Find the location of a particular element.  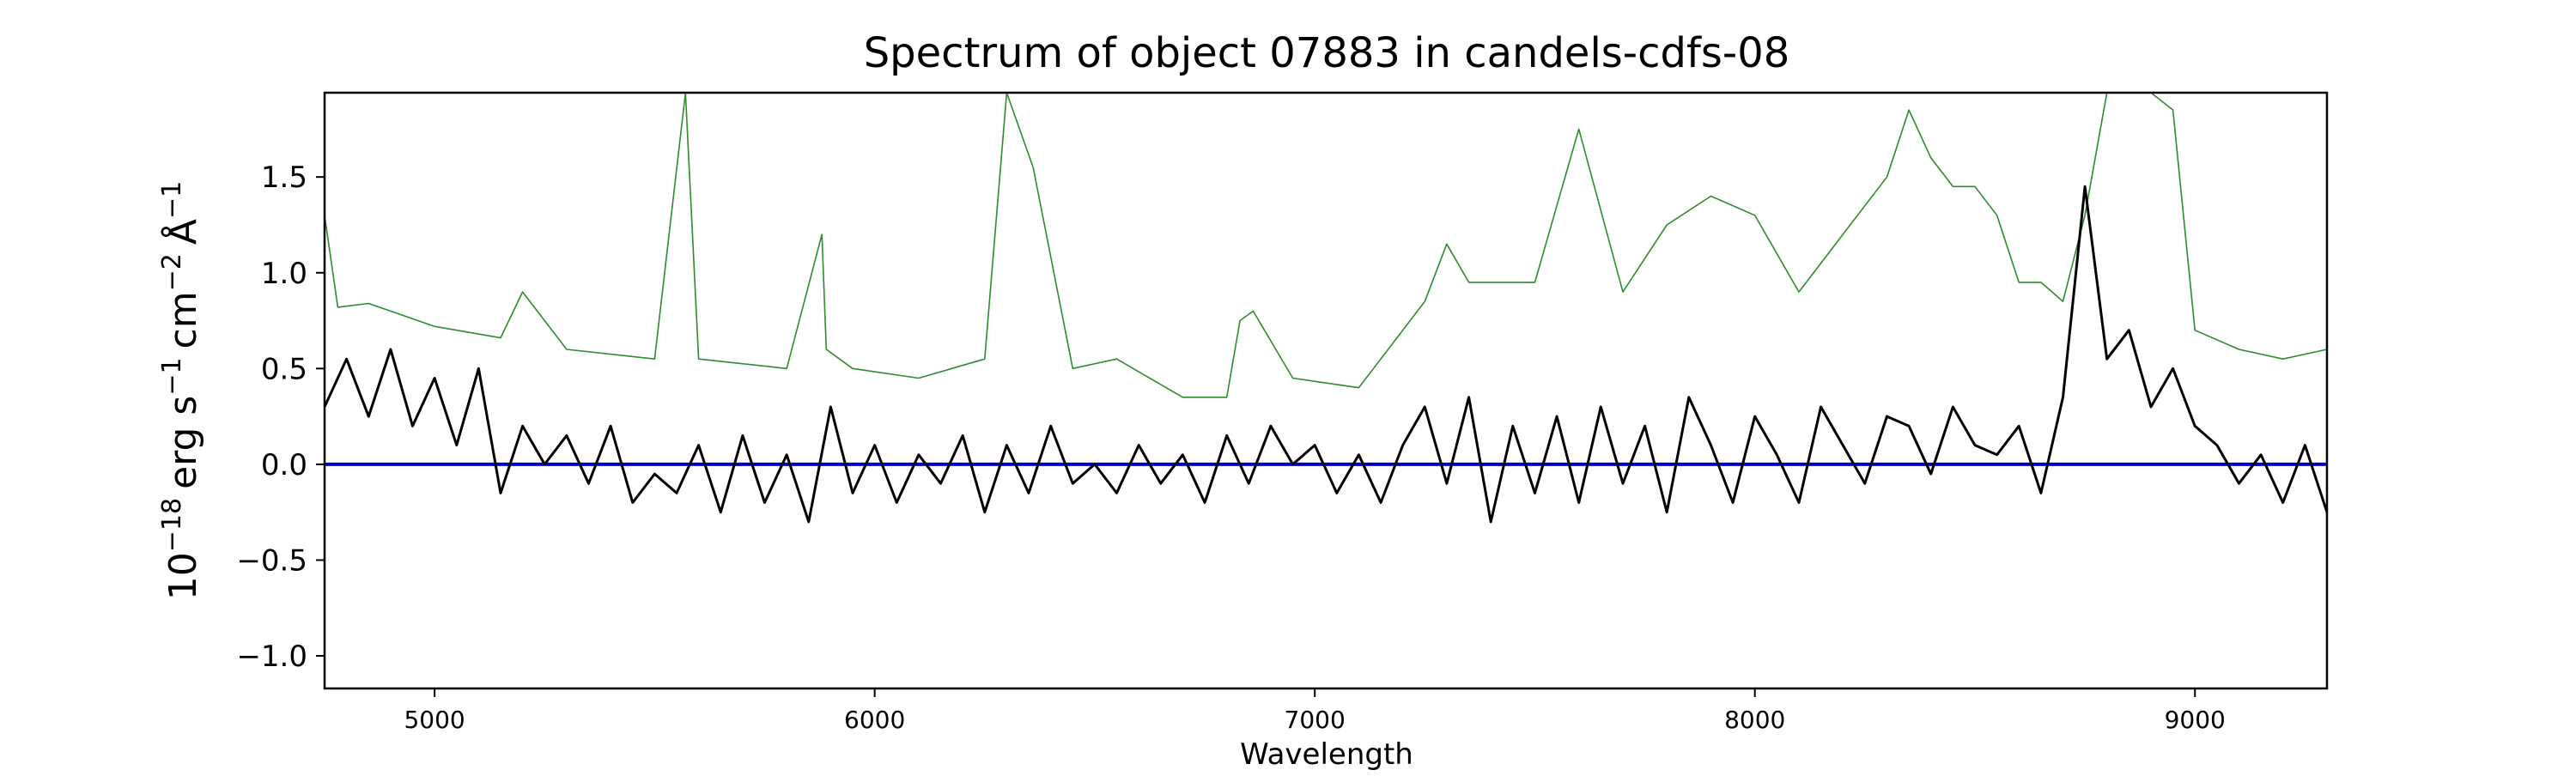

y-label-unit-erg-s: erg s is located at coordinates (183, 442).